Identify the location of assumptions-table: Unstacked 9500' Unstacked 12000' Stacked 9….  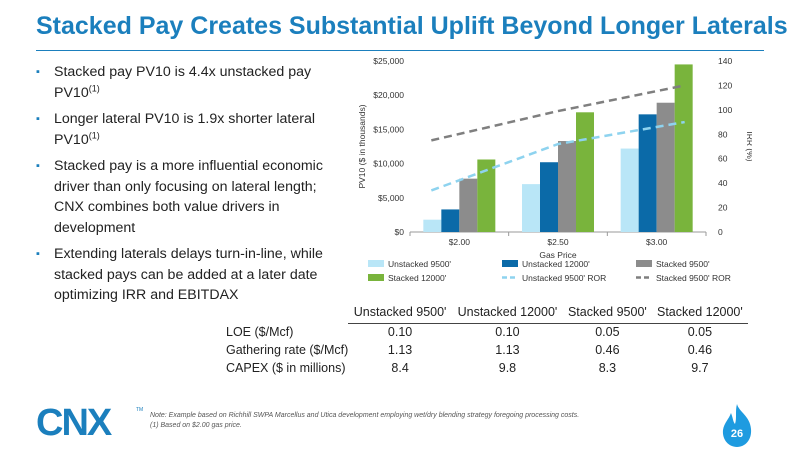
(472, 339).